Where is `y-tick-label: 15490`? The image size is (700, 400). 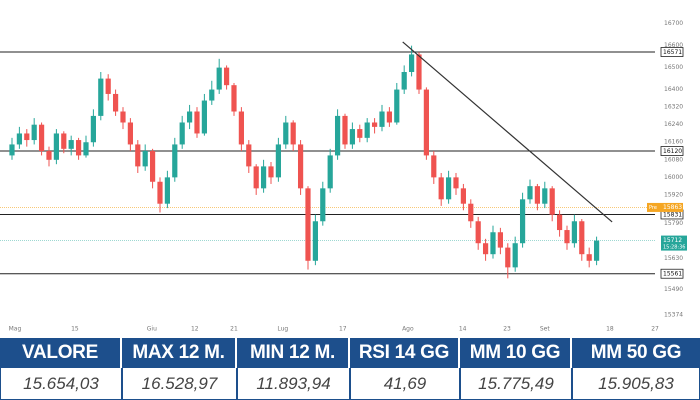
y-tick-label: 15490 is located at coordinates (673, 289).